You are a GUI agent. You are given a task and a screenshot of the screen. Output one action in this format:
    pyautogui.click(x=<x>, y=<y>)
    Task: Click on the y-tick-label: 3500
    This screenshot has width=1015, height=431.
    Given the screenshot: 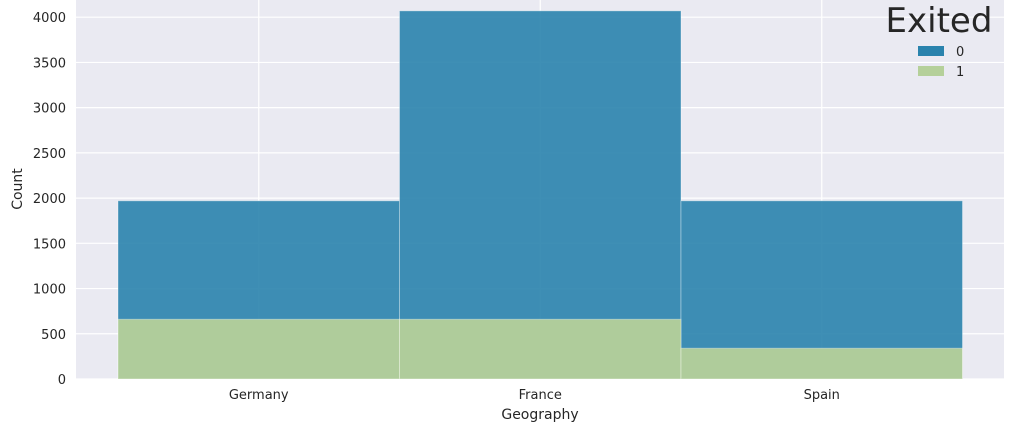 What is the action you would take?
    pyautogui.click(x=49, y=63)
    